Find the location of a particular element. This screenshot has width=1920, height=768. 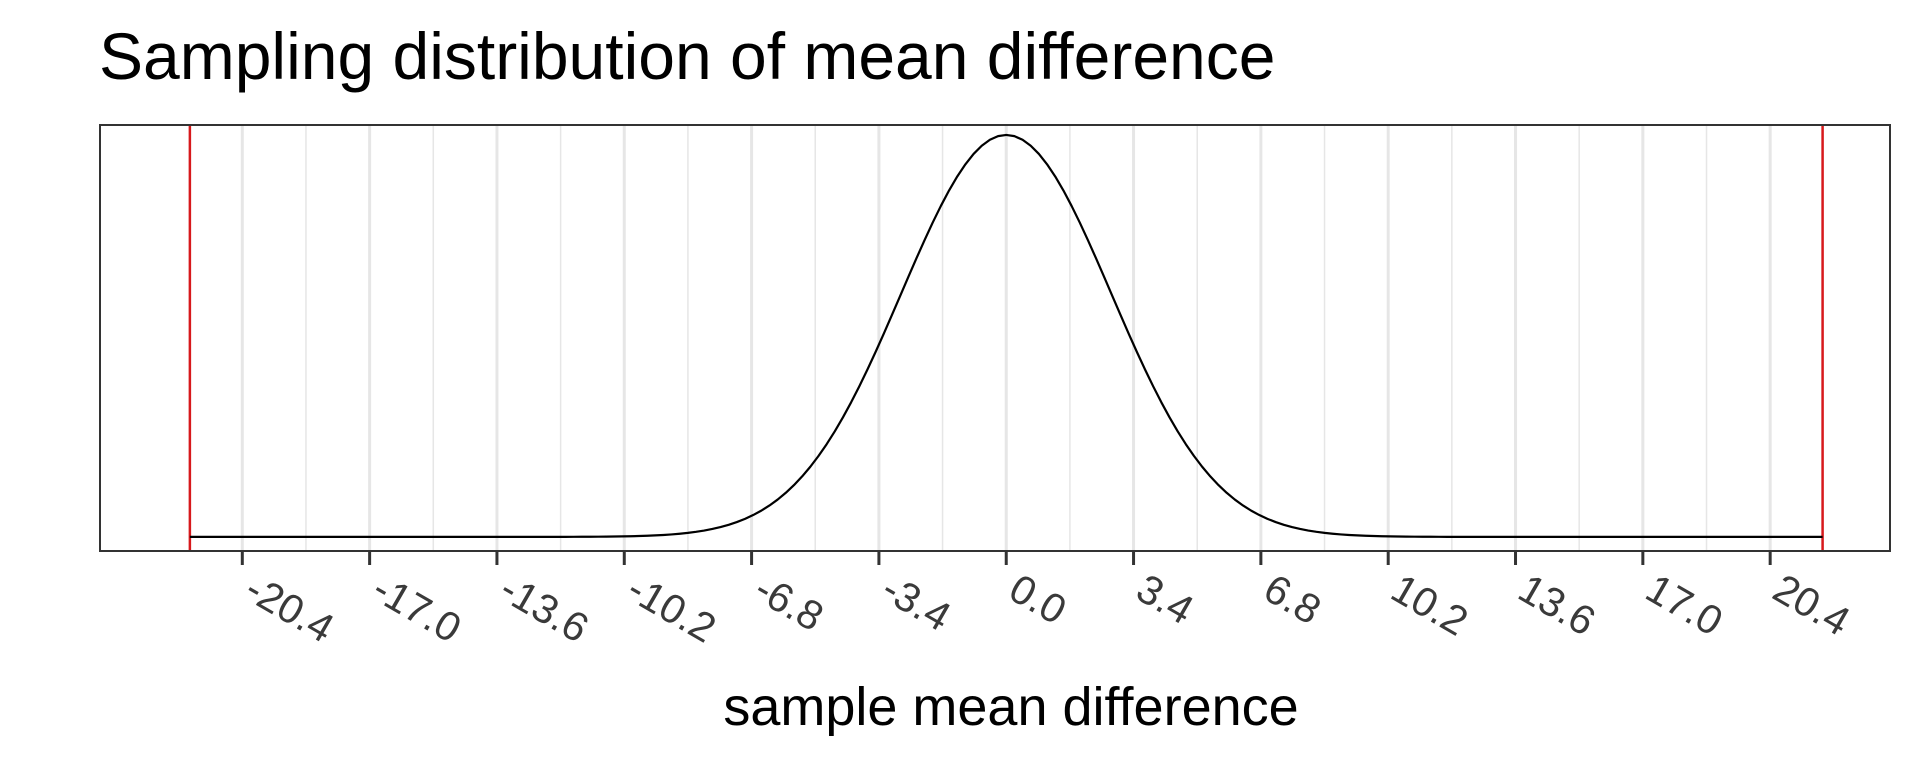

x-tick-label: 3.4 is located at coordinates (1165, 599).